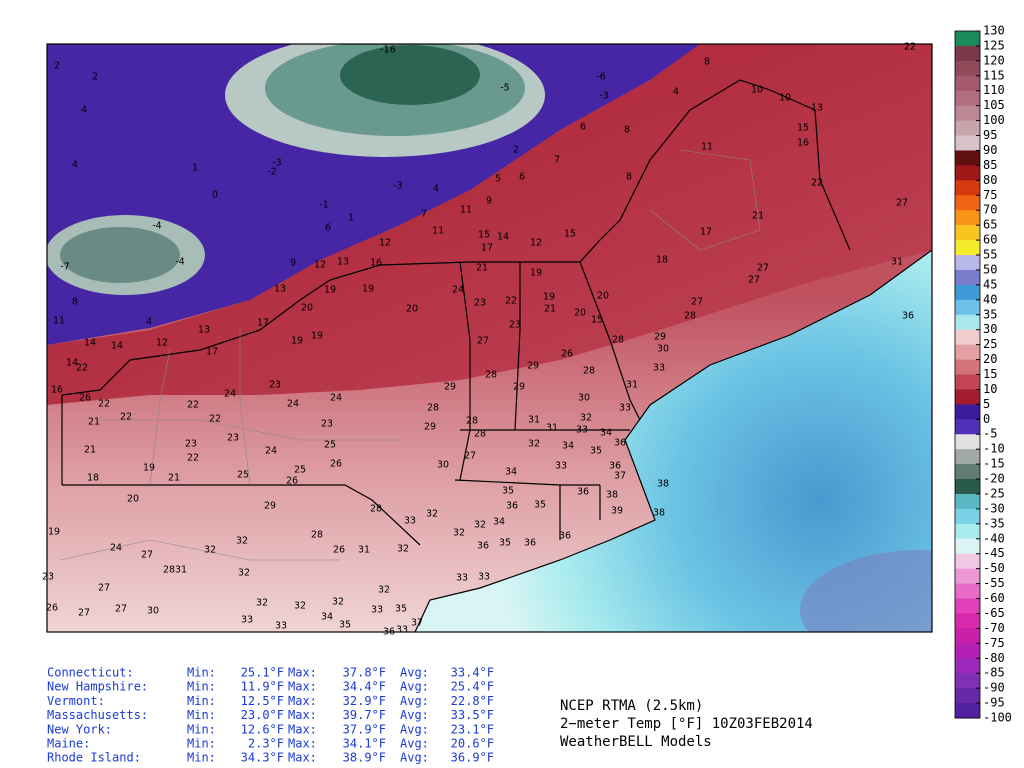  What do you see at coordinates (994, 90) in the screenshot?
I see `colorbar-label: 110` at bounding box center [994, 90].